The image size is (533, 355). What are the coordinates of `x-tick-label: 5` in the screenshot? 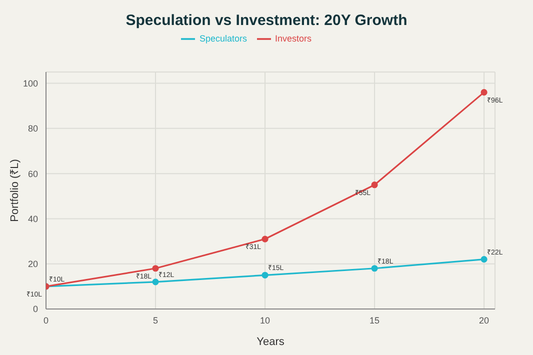 It's located at (155, 320).